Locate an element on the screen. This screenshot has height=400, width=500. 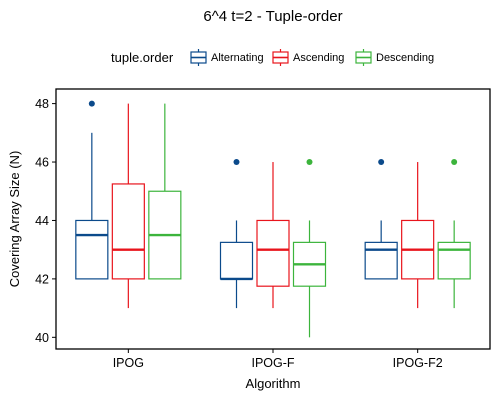
chart-title: 6^4 t=2 - Tuple-order is located at coordinates (272, 16).